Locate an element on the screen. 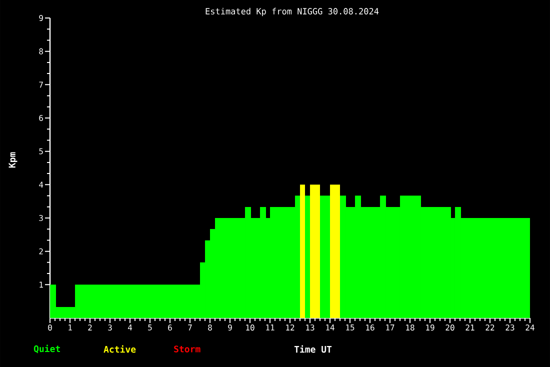 This screenshot has width=550, height=367. y-tick-label: 4 is located at coordinates (41, 185).